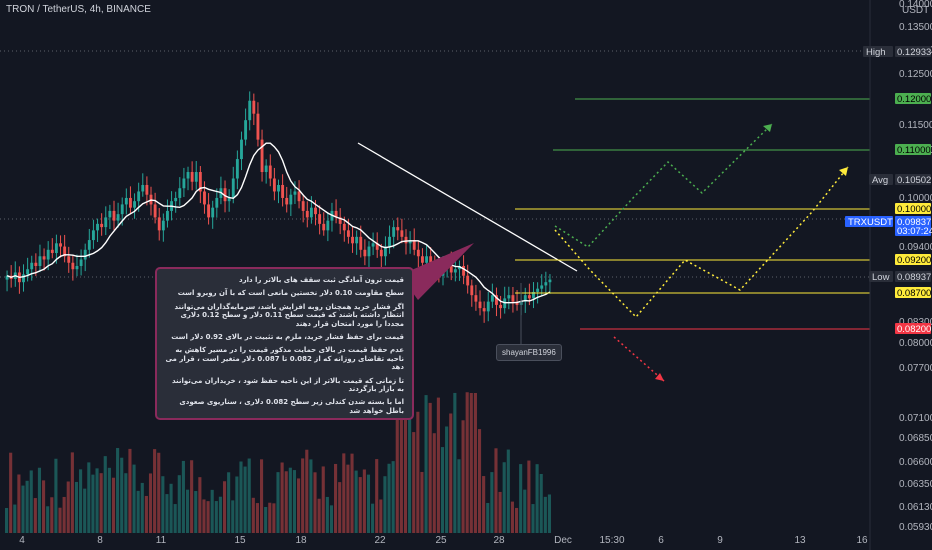 The width and height of the screenshot is (932, 550). I want to click on bullish-arrowhead, so click(767, 128).